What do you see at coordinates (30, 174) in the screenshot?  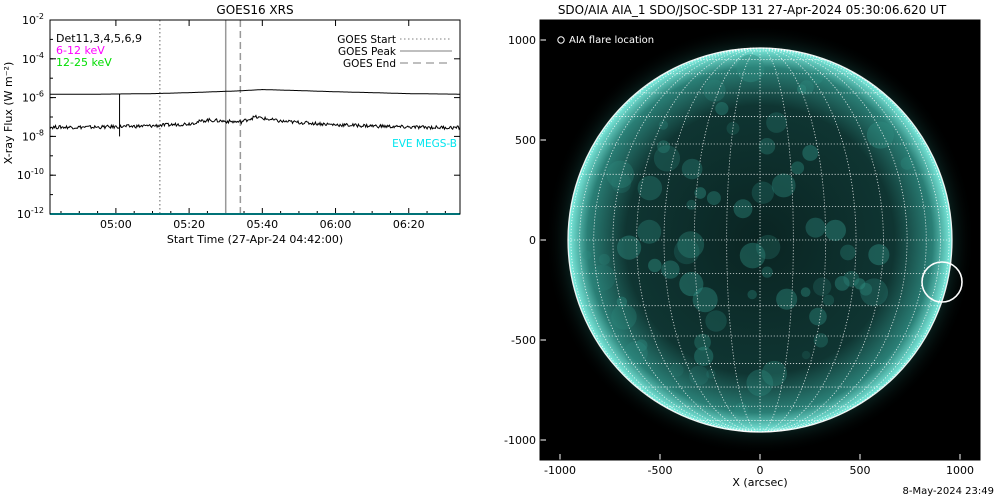 I see `goes-y-tick-label: 10⁻¹⁰` at bounding box center [30, 174].